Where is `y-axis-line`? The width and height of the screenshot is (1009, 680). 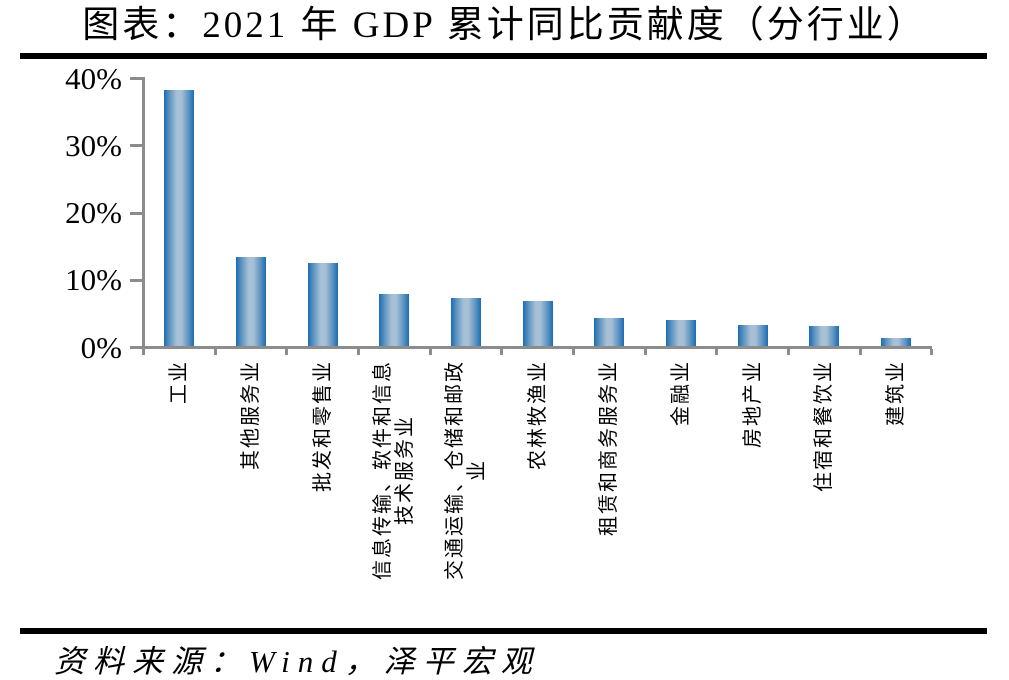 y-axis-line is located at coordinates (143, 213).